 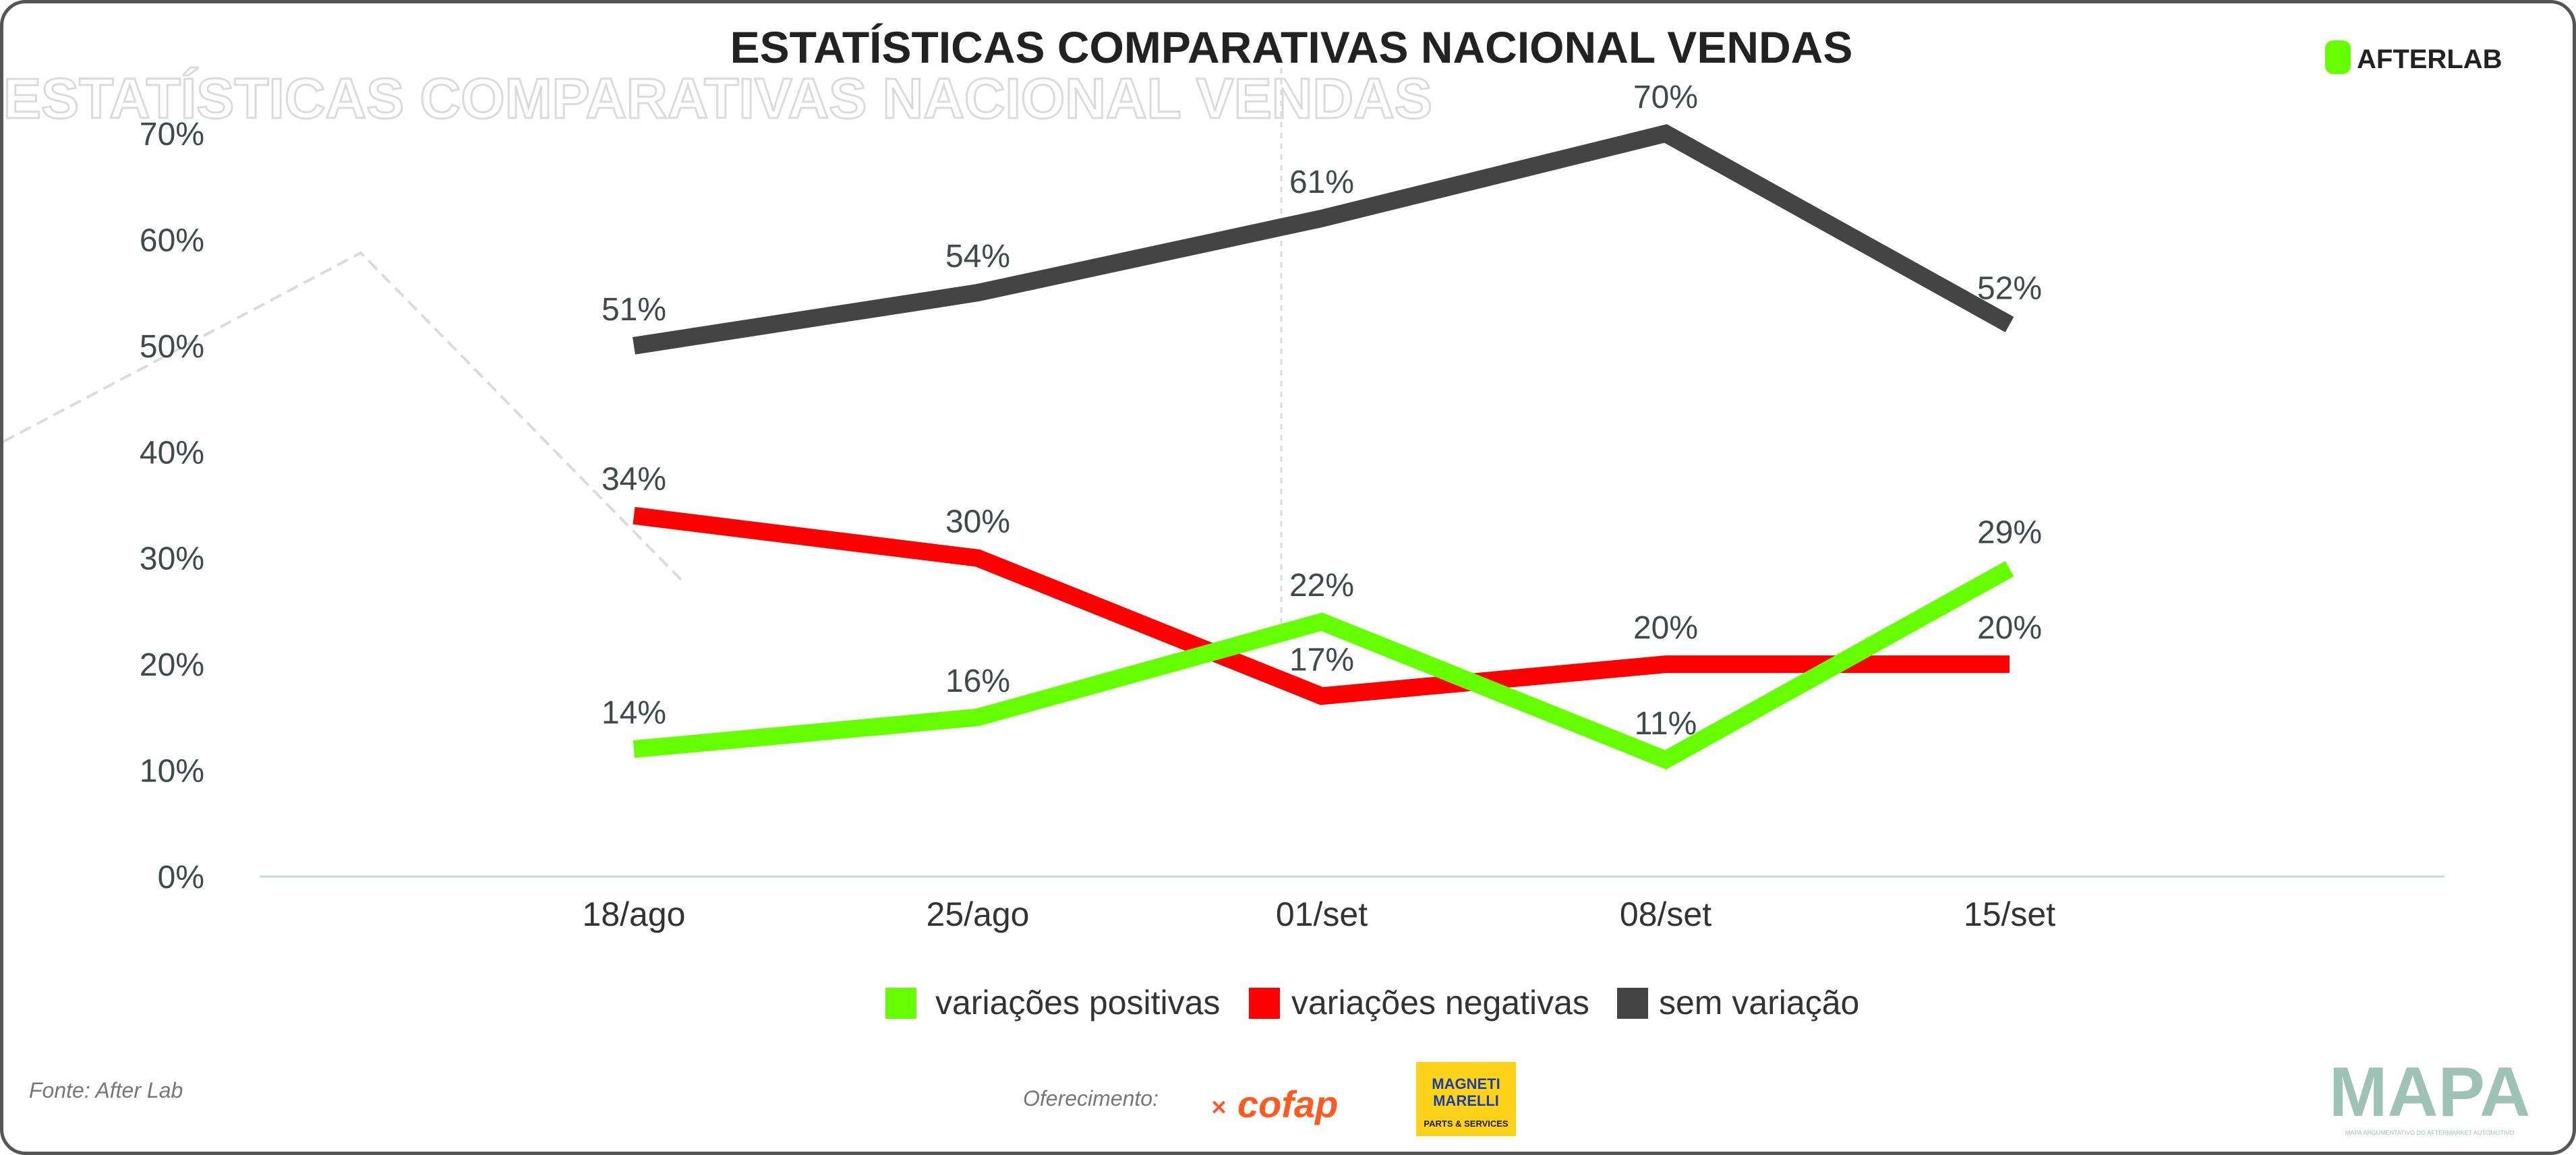 I want to click on data-label: 30%, so click(x=978, y=522).